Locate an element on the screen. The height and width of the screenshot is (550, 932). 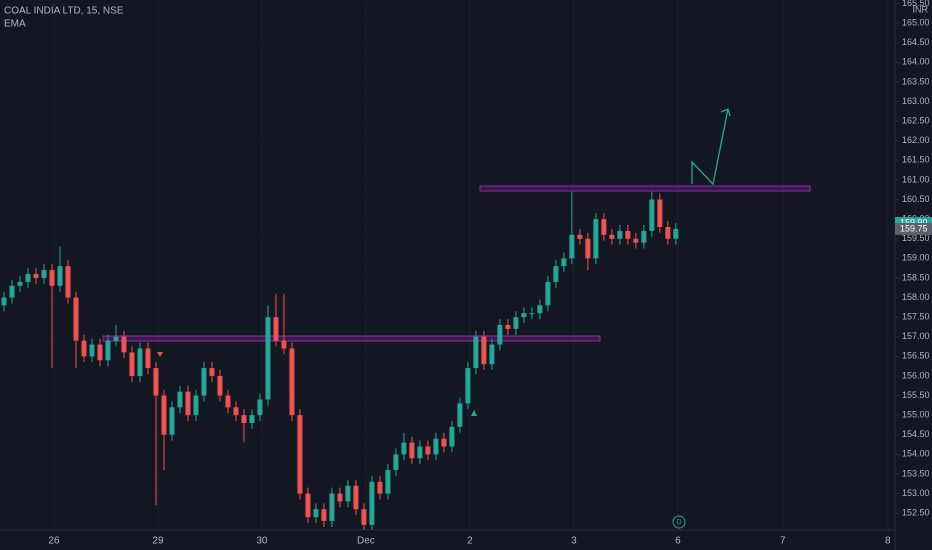
y-tick-label: 159.00 is located at coordinates (916, 258).